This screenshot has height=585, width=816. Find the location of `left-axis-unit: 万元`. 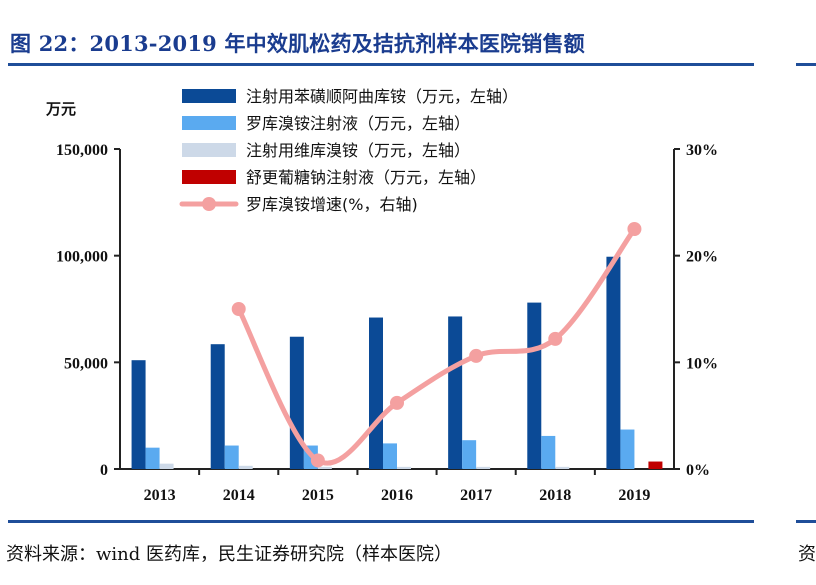

left-axis-unit: 万元 is located at coordinates (61, 109).